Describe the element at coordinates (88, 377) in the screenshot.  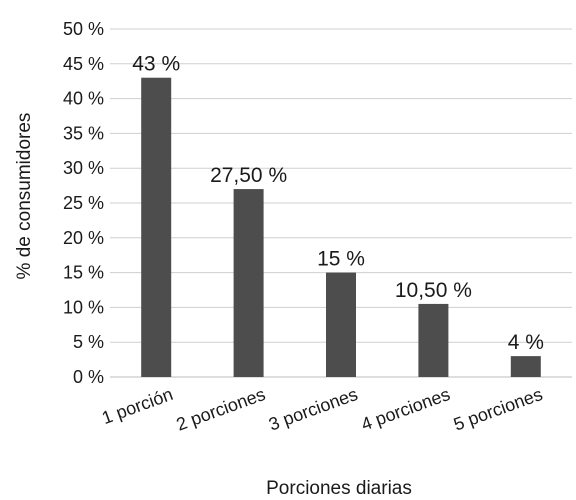
I see `y-tick-label: 0 %` at that location.